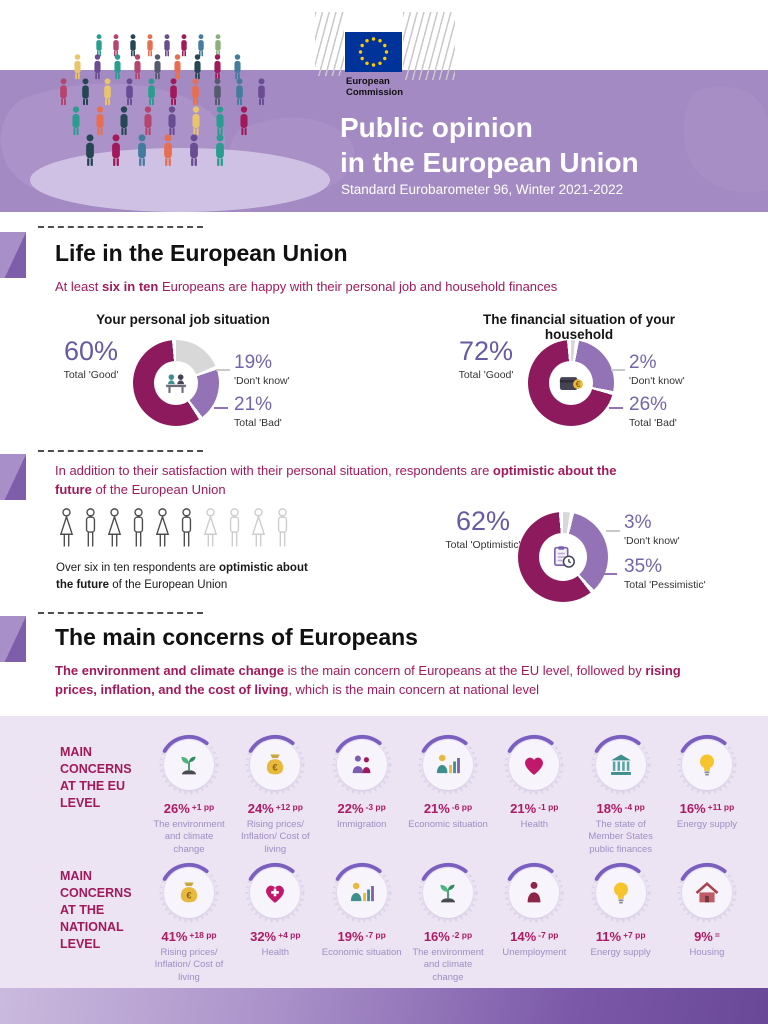  I want to click on job-dk-value: 19%, so click(253, 362).